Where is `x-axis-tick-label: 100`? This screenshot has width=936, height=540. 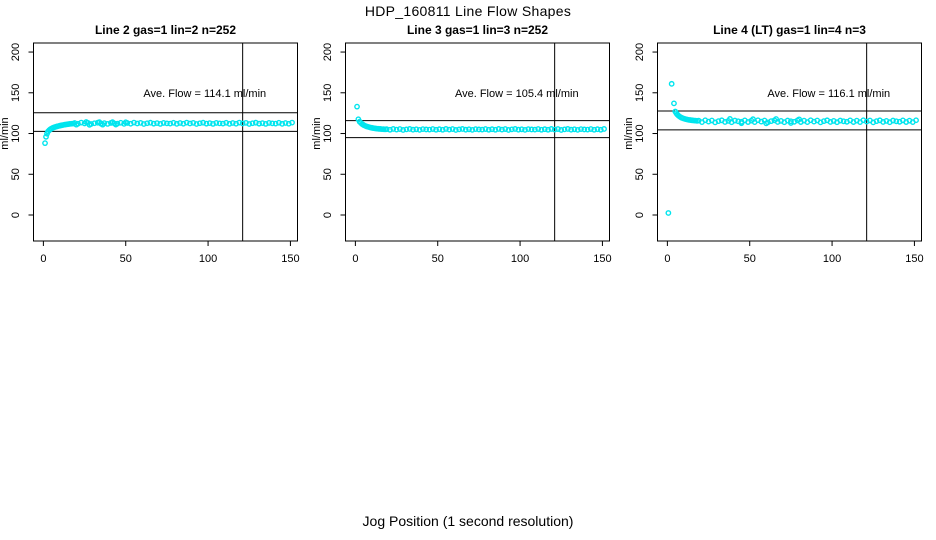 x-axis-tick-label: 100 is located at coordinates (520, 259).